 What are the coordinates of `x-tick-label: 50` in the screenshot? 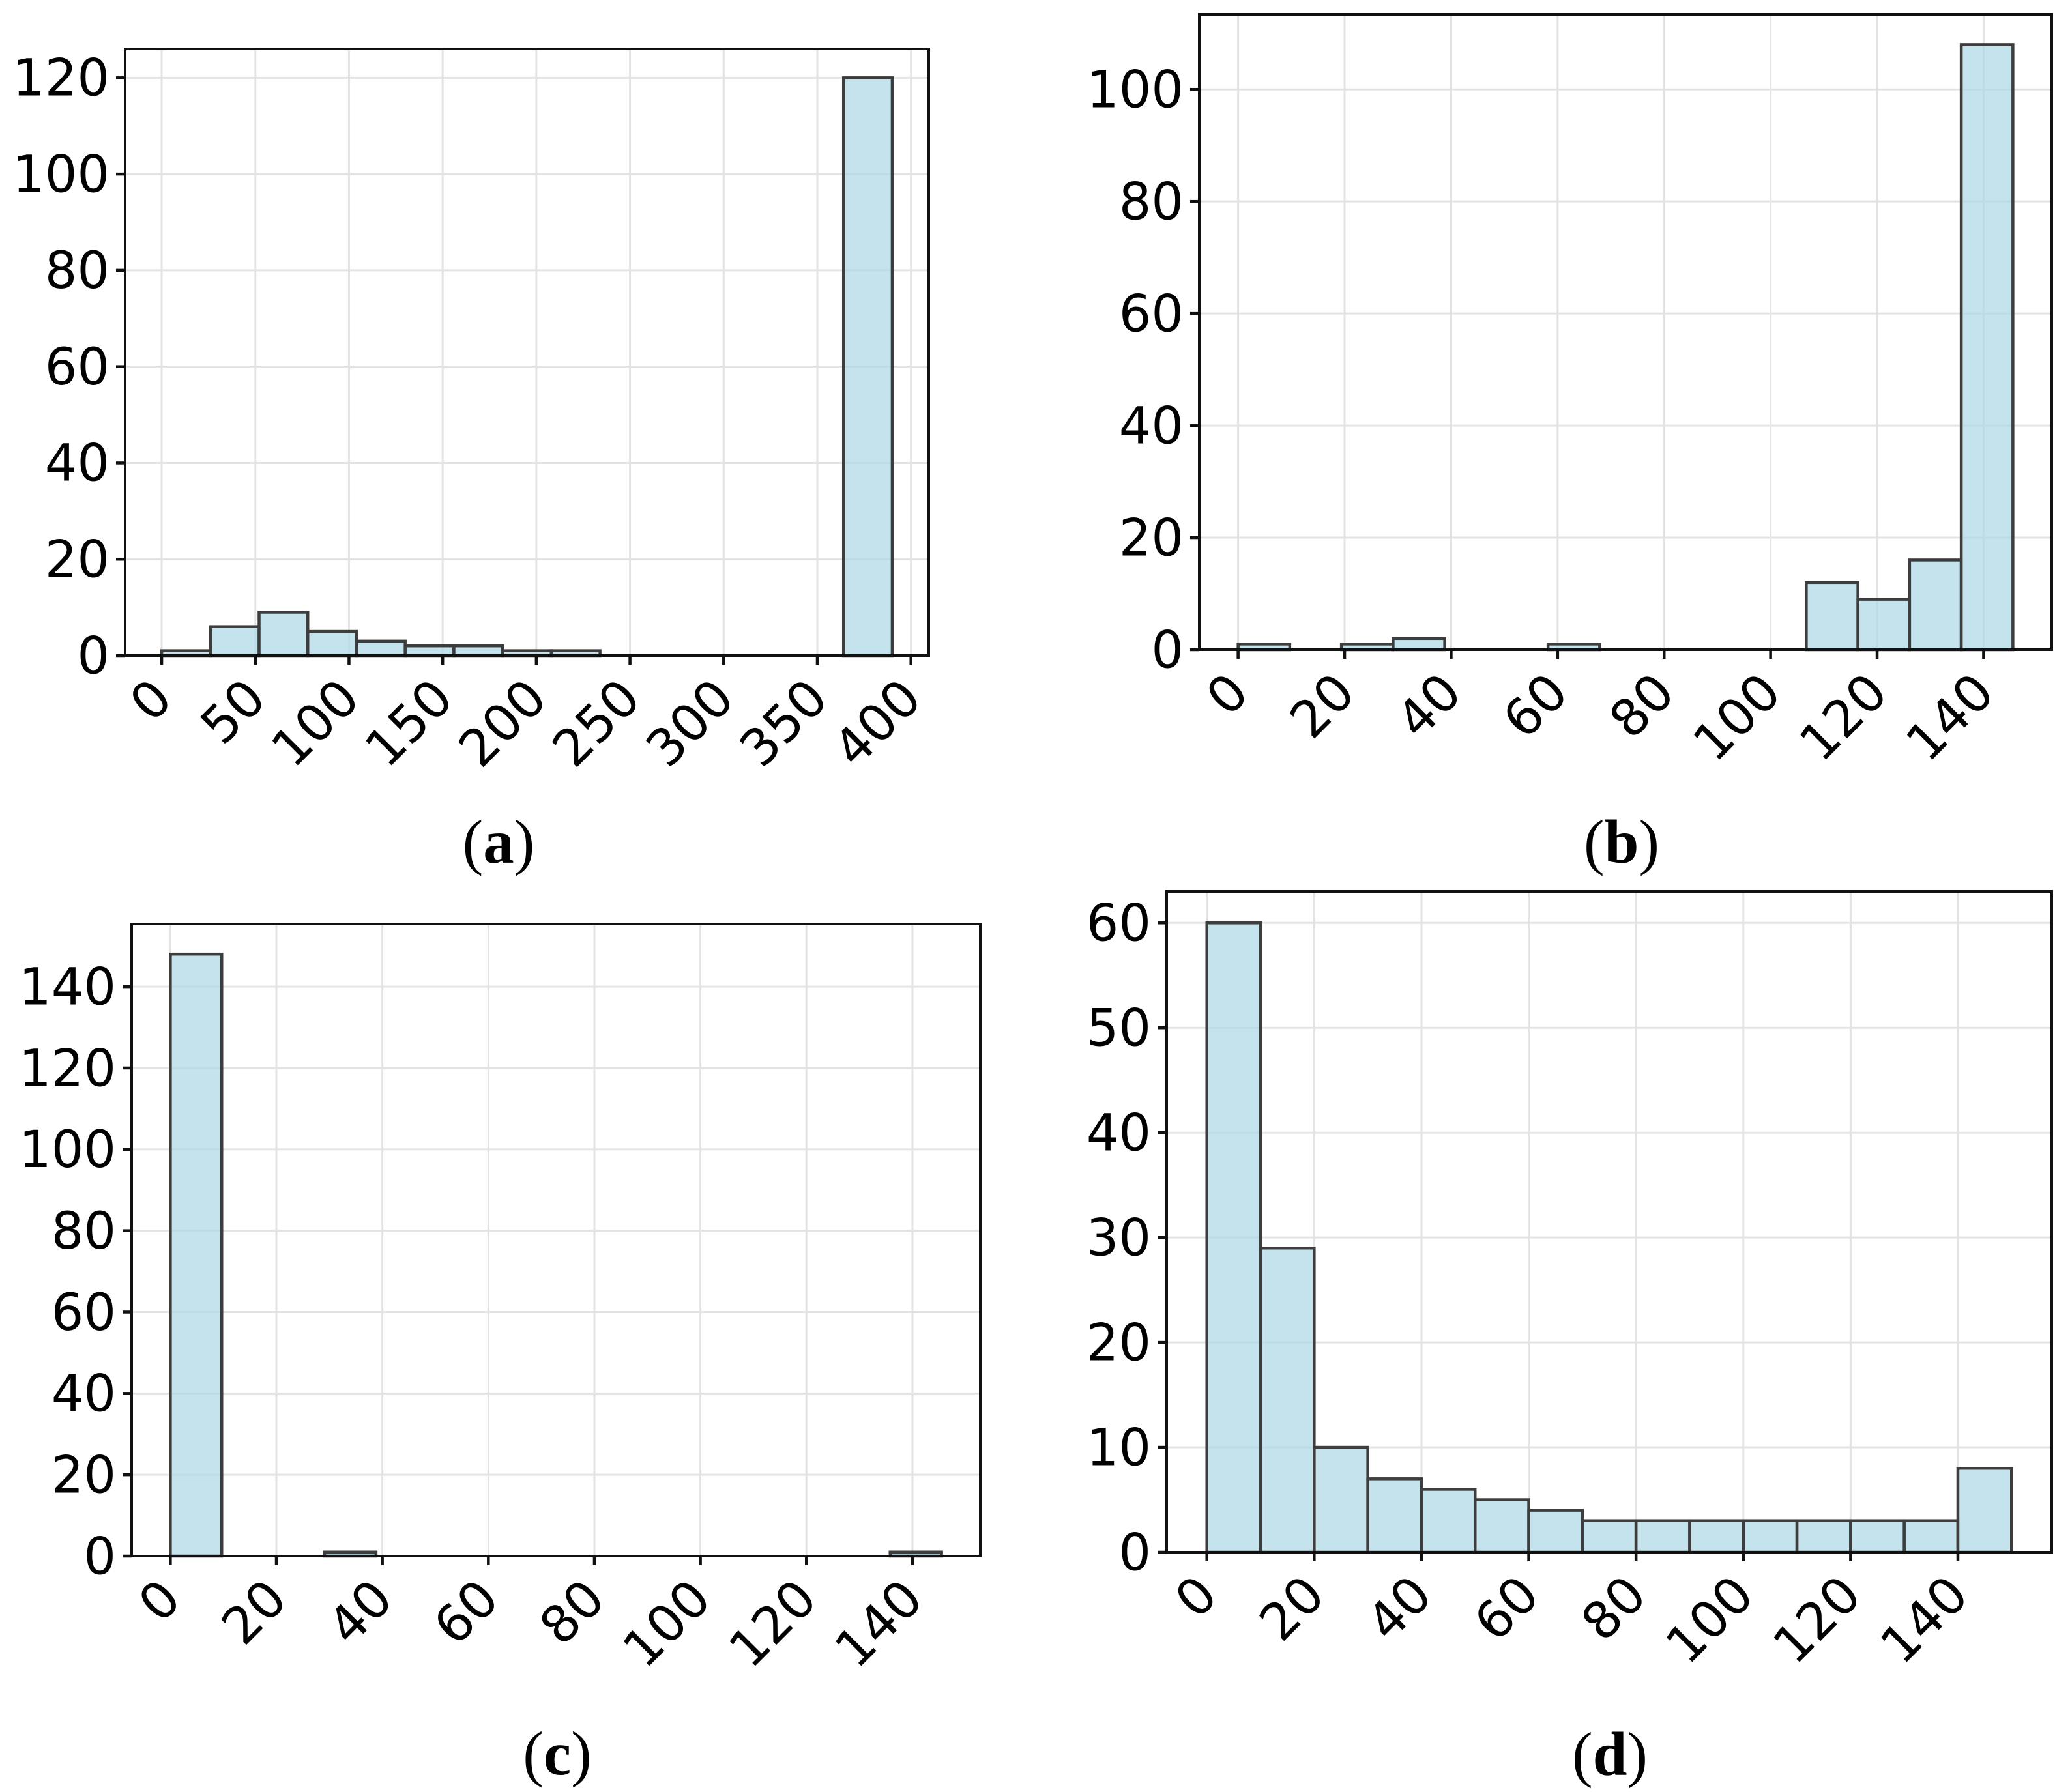 It's located at (233, 712).